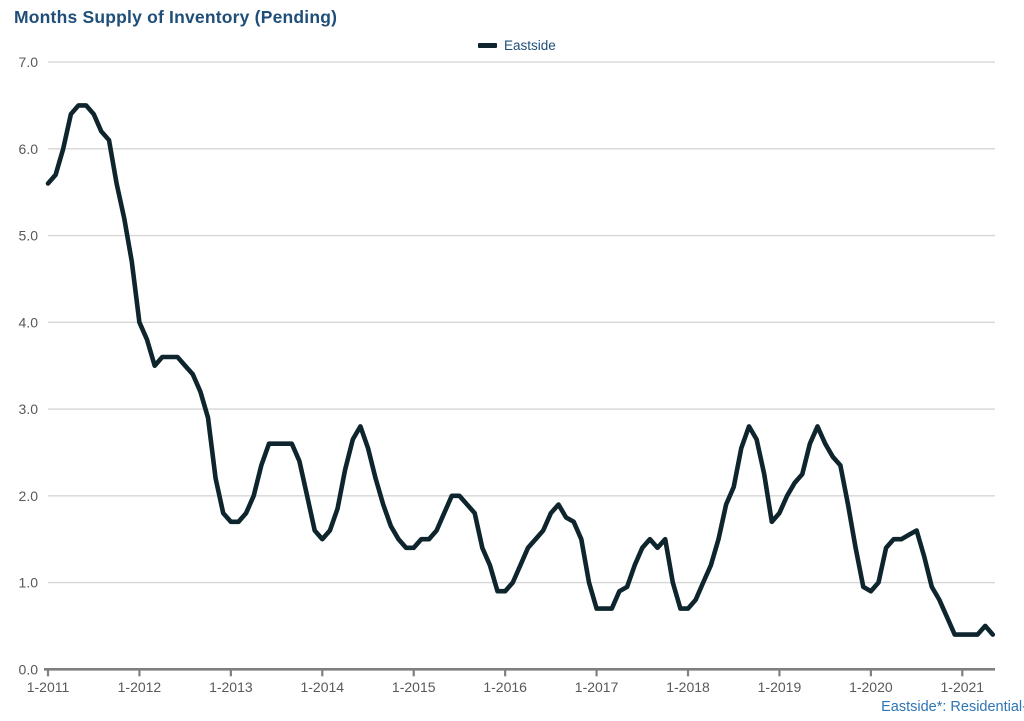 This screenshot has height=721, width=1024. What do you see at coordinates (597, 687) in the screenshot?
I see `x-axis-tick-label: 1-2017` at bounding box center [597, 687].